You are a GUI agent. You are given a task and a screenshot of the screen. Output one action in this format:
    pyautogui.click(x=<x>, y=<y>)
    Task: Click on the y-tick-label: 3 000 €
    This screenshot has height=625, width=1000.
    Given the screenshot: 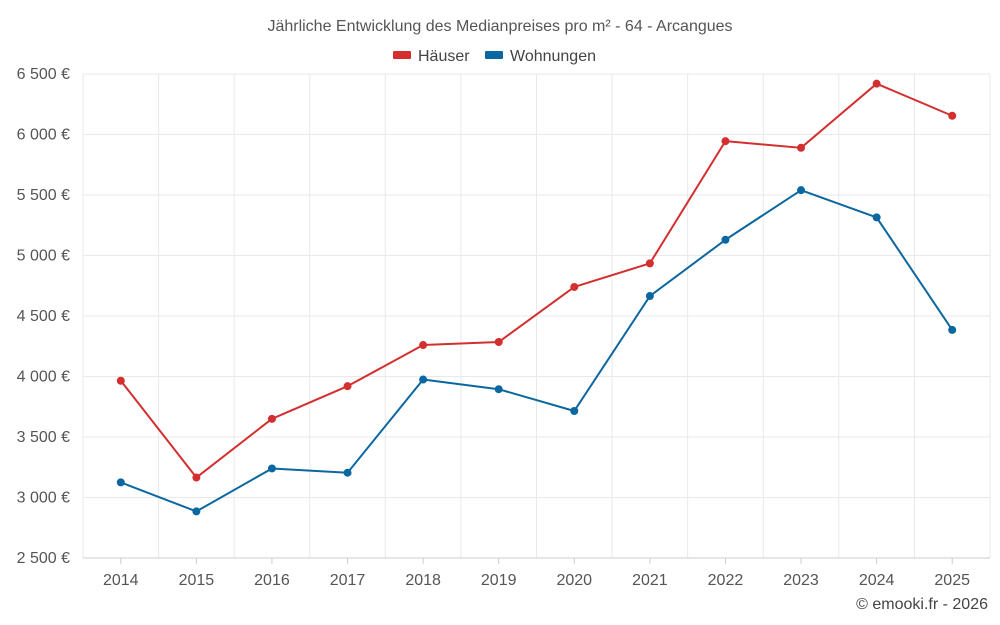 What is the action you would take?
    pyautogui.click(x=43, y=498)
    